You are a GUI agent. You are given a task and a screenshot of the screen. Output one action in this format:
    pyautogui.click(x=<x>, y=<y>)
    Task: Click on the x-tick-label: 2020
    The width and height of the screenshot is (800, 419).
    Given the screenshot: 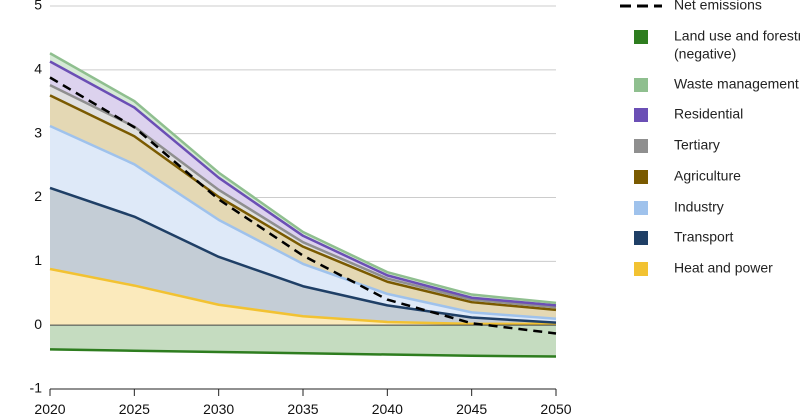 What is the action you would take?
    pyautogui.click(x=49, y=409)
    